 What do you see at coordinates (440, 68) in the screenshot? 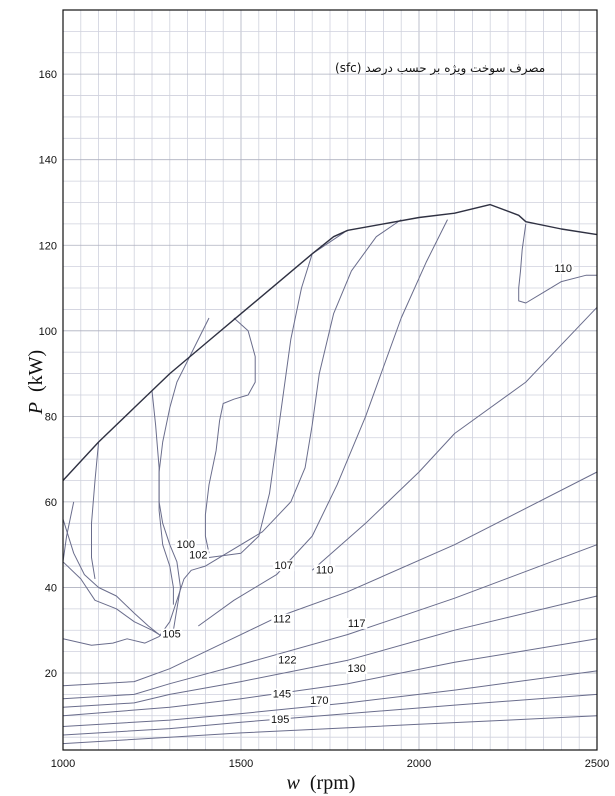
I see `chart-title: مصرف سوخت ویژه بر حسب درصد (sfc)` at bounding box center [440, 68].